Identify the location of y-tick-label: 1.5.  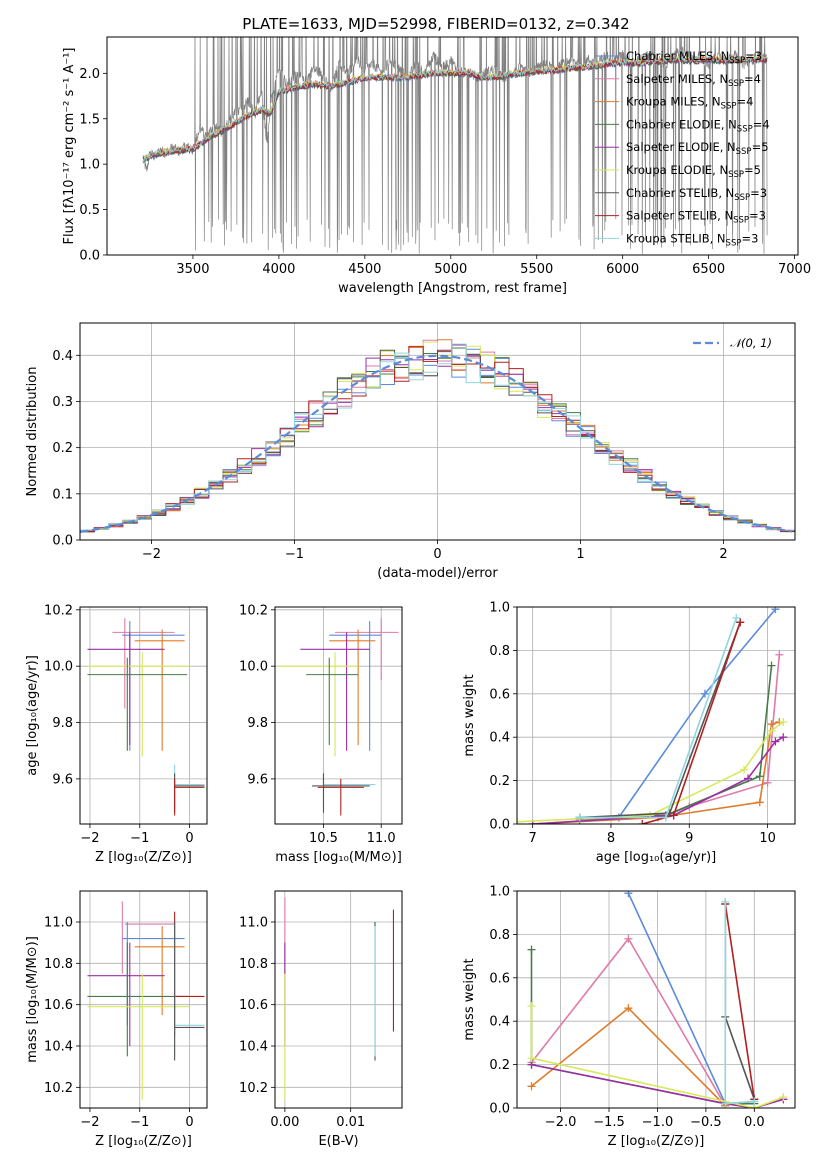
(89, 119).